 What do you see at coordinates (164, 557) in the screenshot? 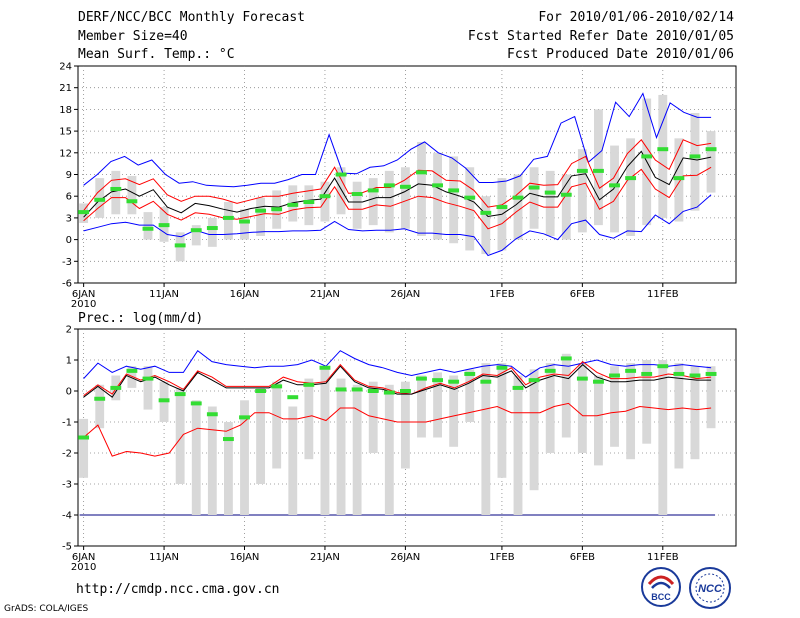
I see `panel2-xtick-label: 11JAN` at bounding box center [164, 557].